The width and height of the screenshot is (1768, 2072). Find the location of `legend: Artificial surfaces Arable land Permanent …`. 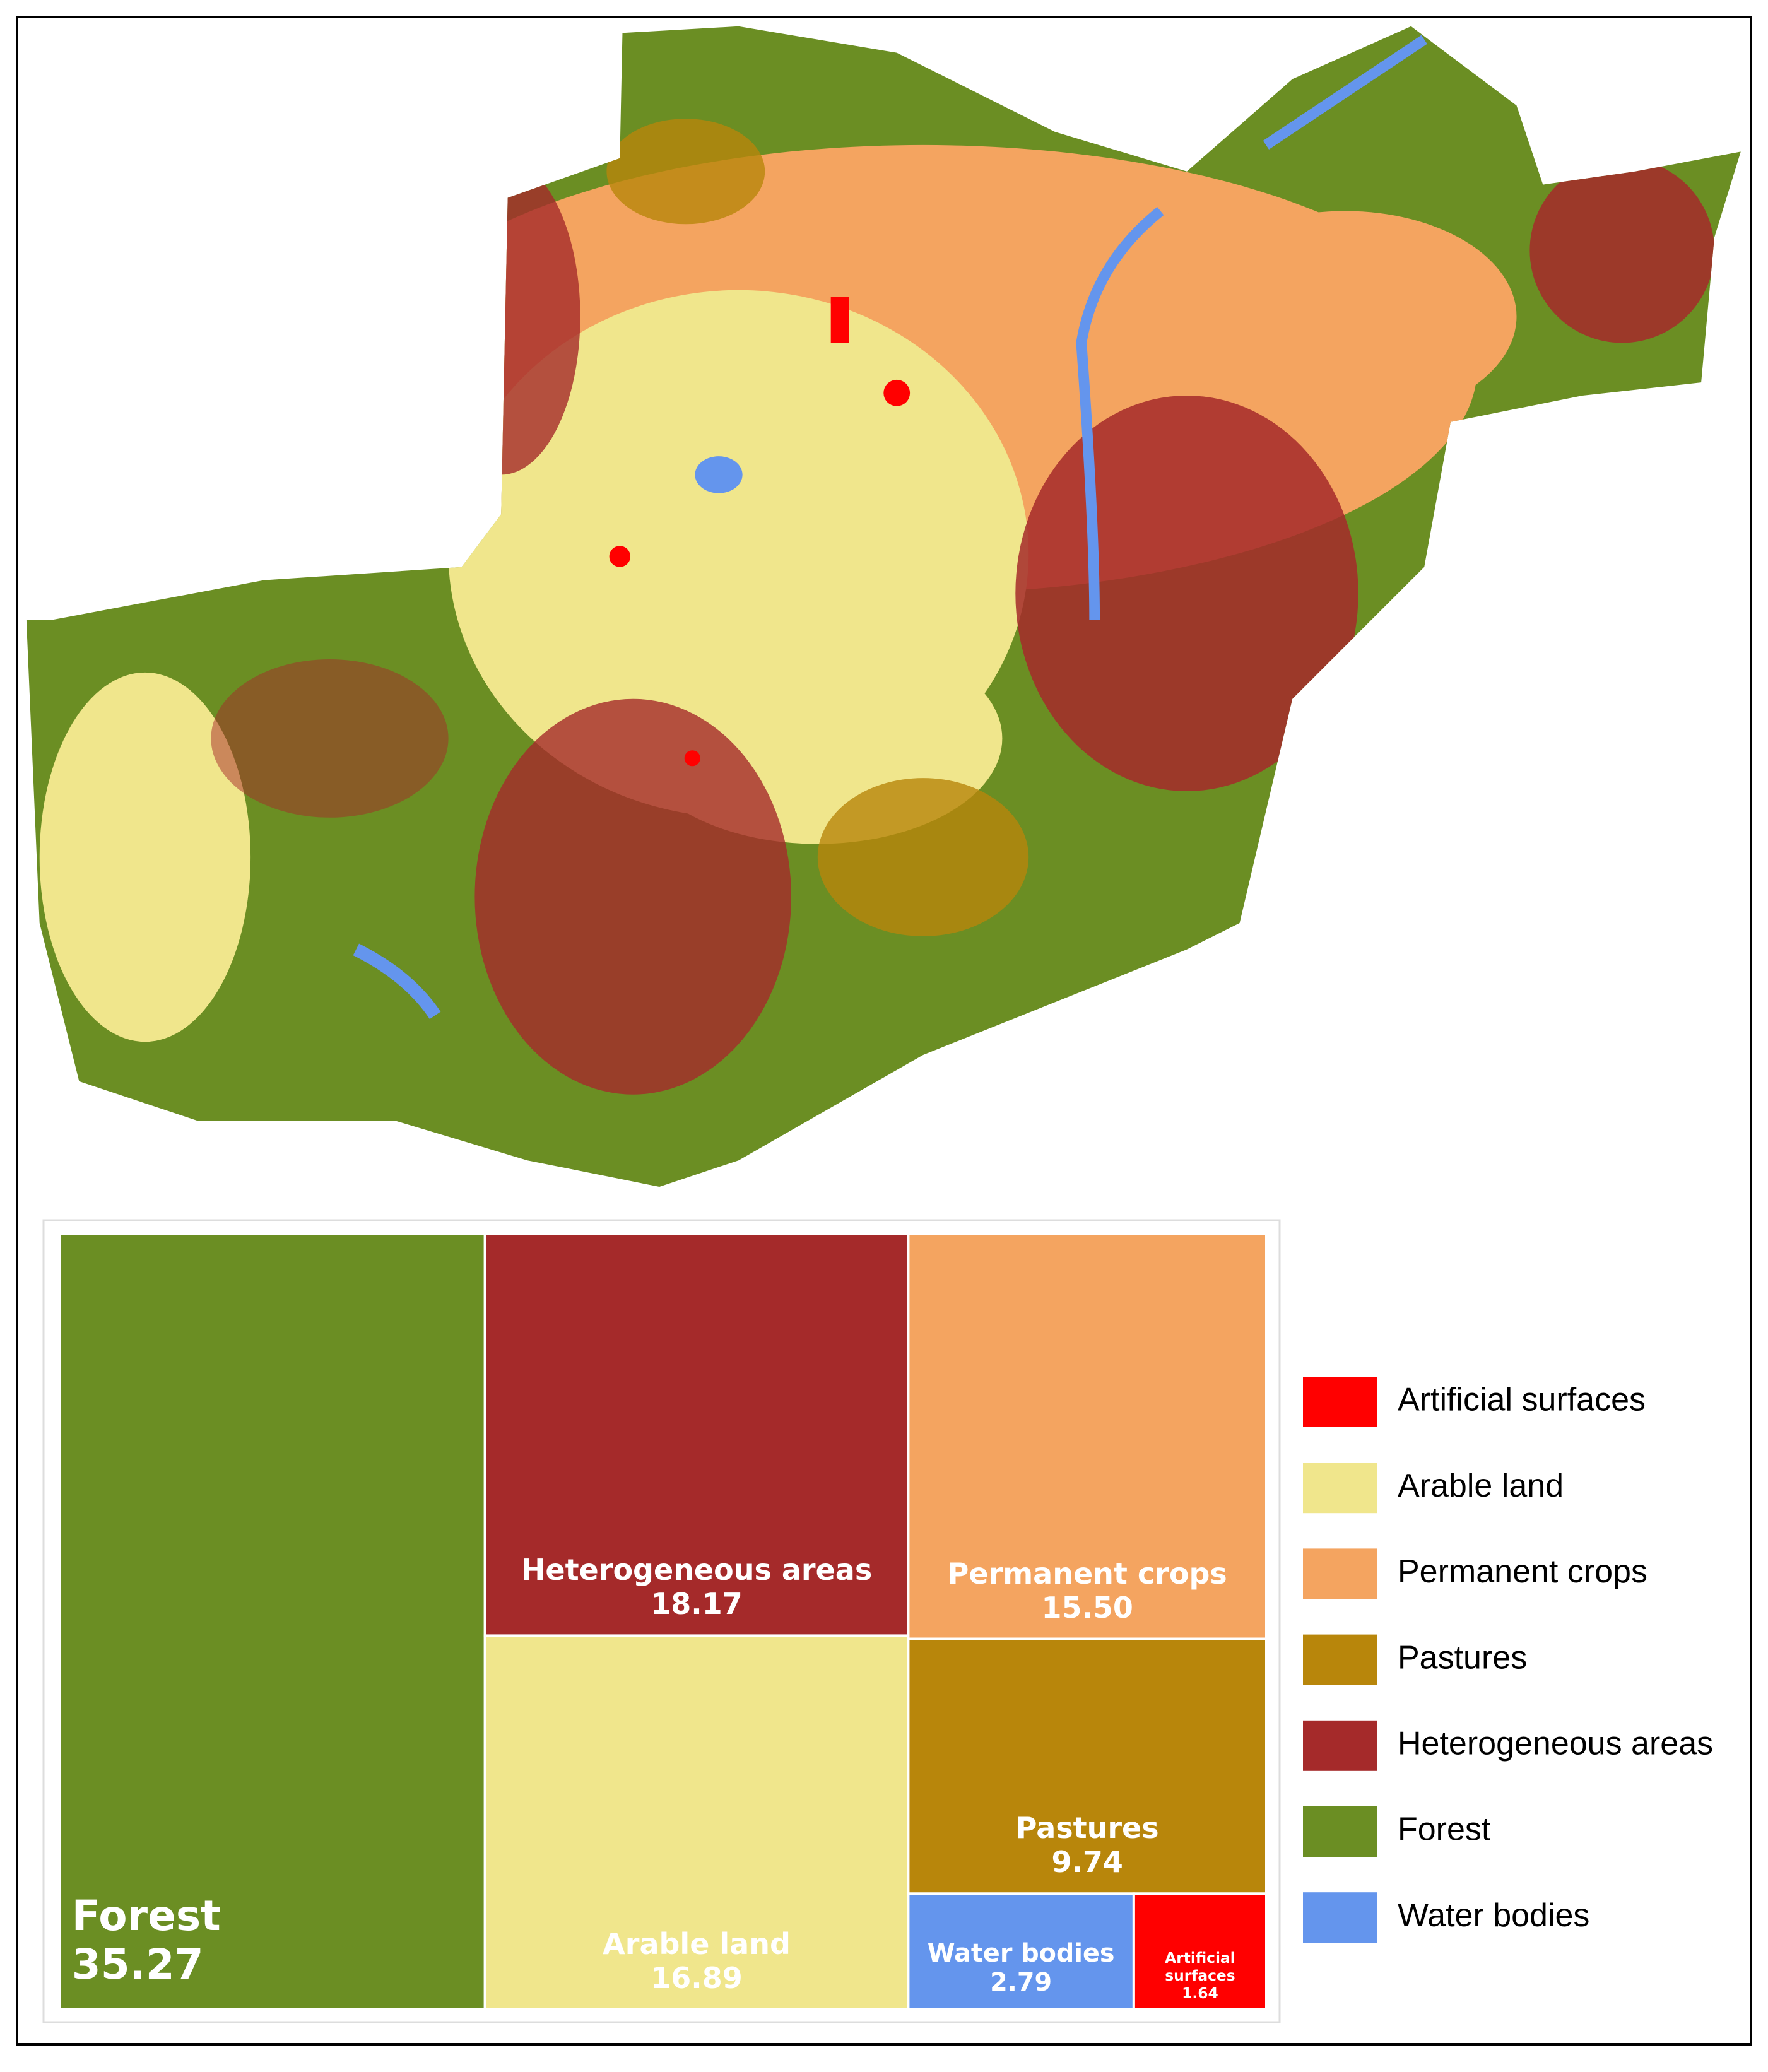

legend: Artificial surfaces Arable land Permanent … is located at coordinates (1508, 1660).